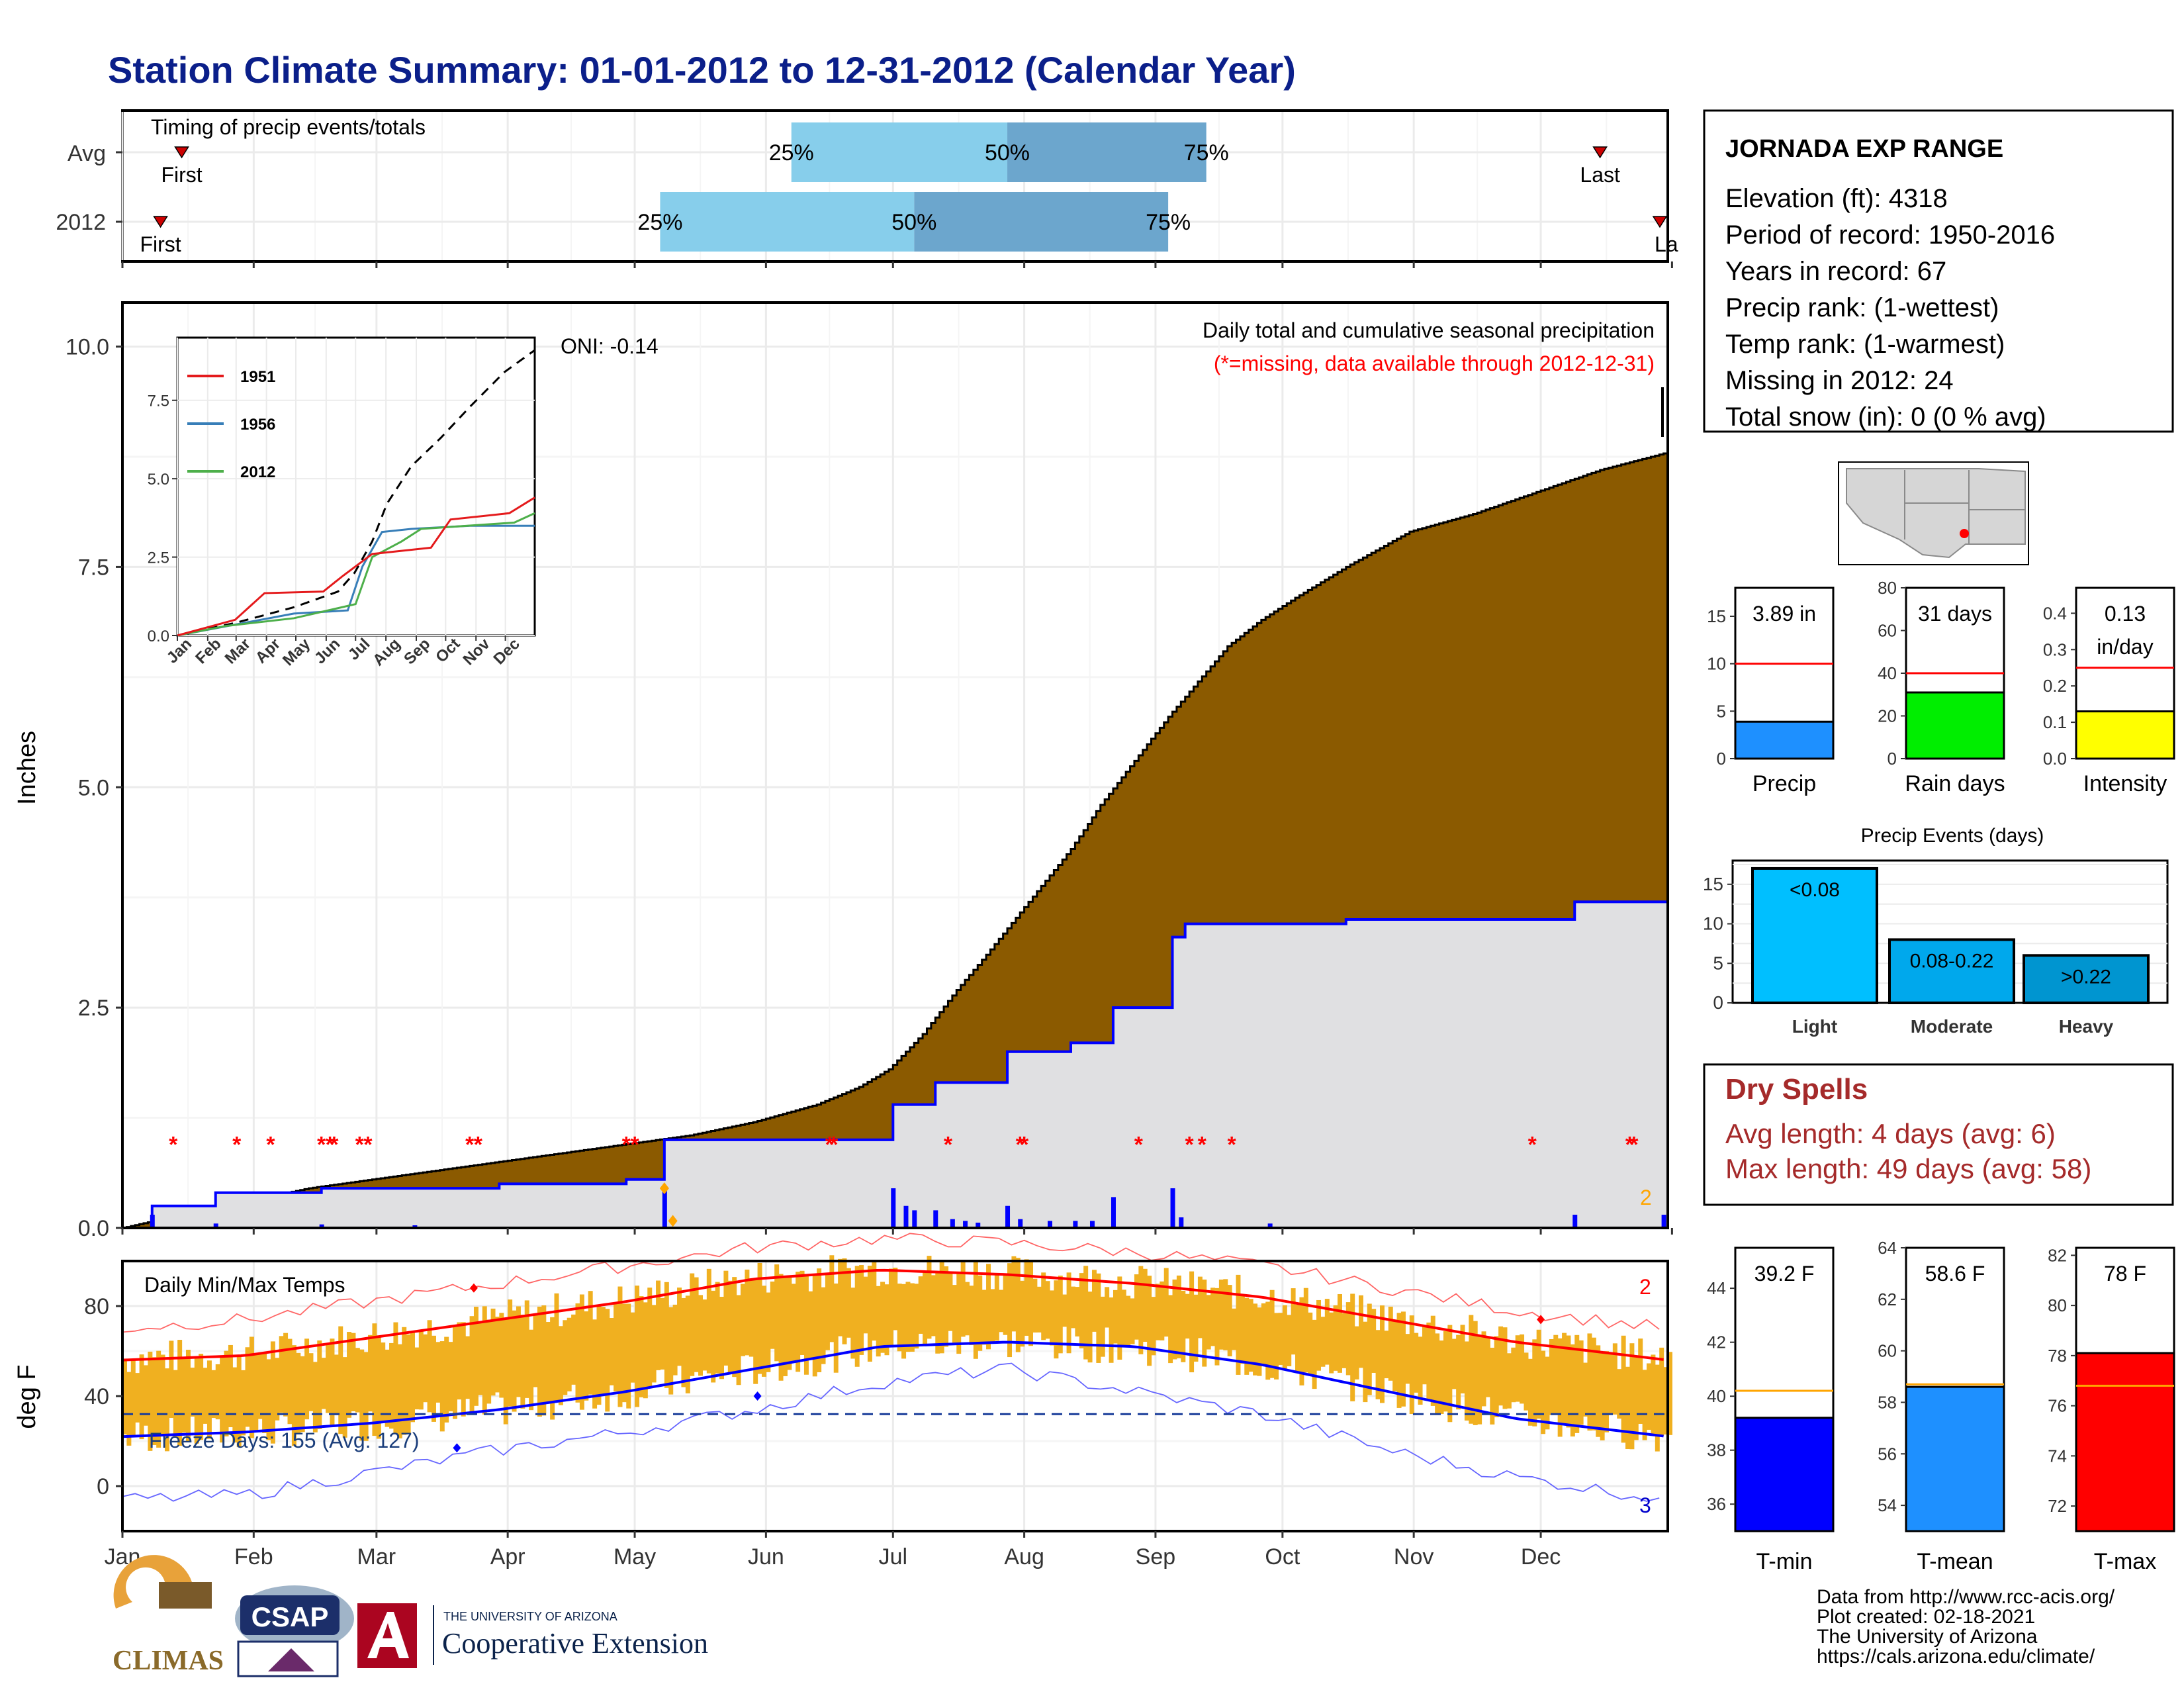  What do you see at coordinates (2057, 1406) in the screenshot?
I see `summary-y-tick-label: 76` at bounding box center [2057, 1406].